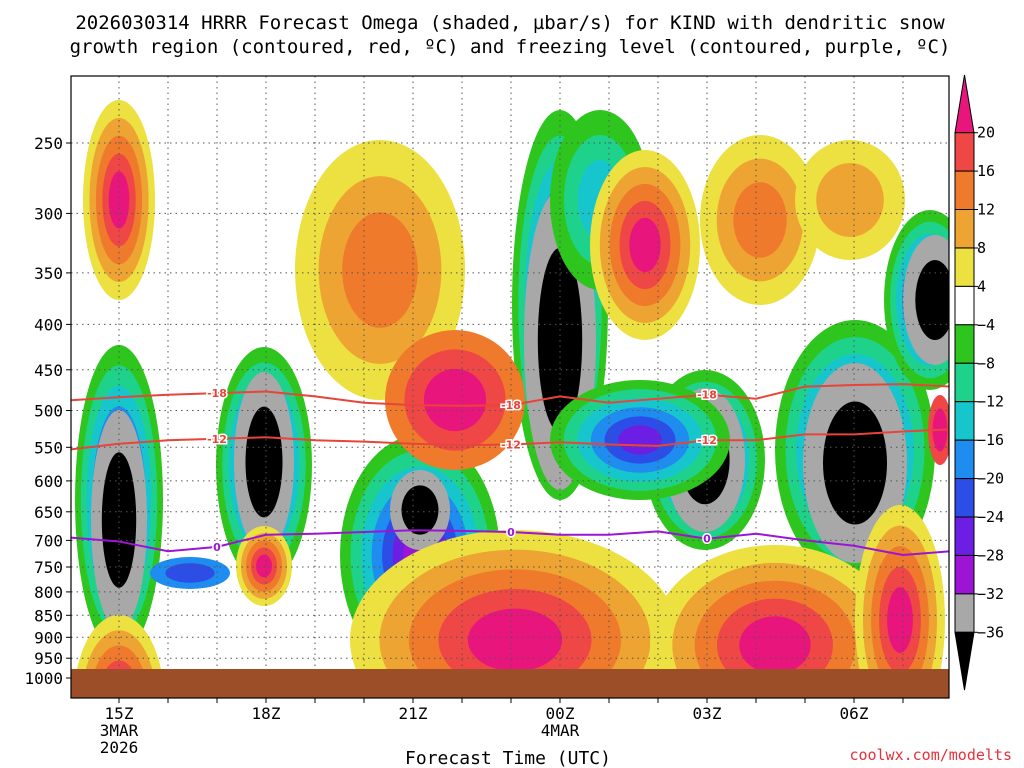 The width and height of the screenshot is (1024, 768). What do you see at coordinates (986, 363) in the screenshot?
I see `colorbar-label: −8` at bounding box center [986, 363].